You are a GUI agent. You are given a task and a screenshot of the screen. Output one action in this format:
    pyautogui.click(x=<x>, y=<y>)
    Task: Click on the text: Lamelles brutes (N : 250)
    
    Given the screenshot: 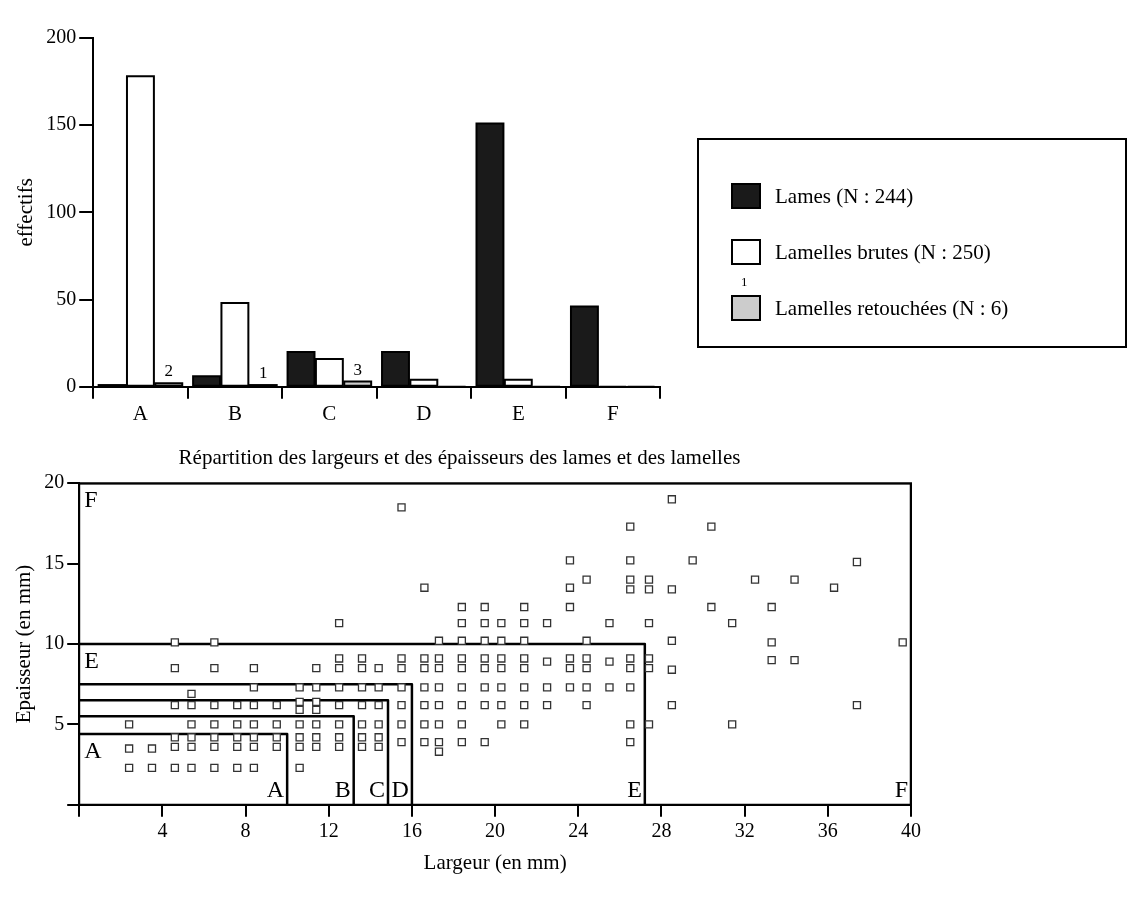 What is the action you would take?
    pyautogui.click(x=883, y=252)
    